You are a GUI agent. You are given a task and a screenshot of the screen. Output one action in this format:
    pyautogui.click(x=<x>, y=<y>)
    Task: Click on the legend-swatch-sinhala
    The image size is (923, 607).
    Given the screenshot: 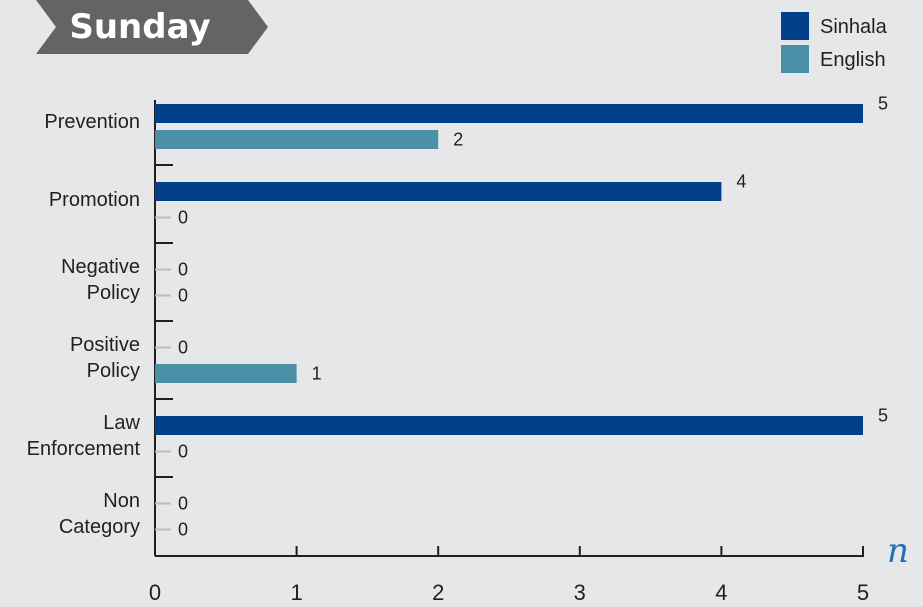 What is the action you would take?
    pyautogui.click(x=795, y=26)
    